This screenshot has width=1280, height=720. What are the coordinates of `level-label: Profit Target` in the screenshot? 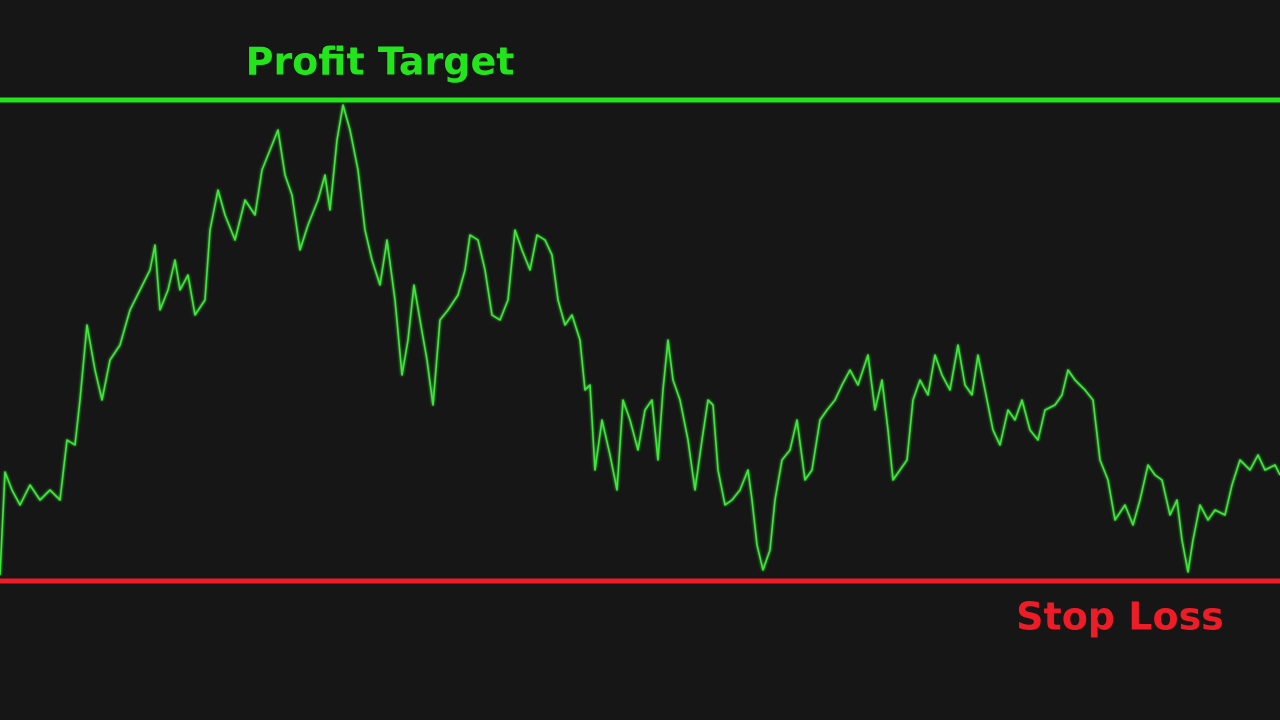 It's located at (380, 62).